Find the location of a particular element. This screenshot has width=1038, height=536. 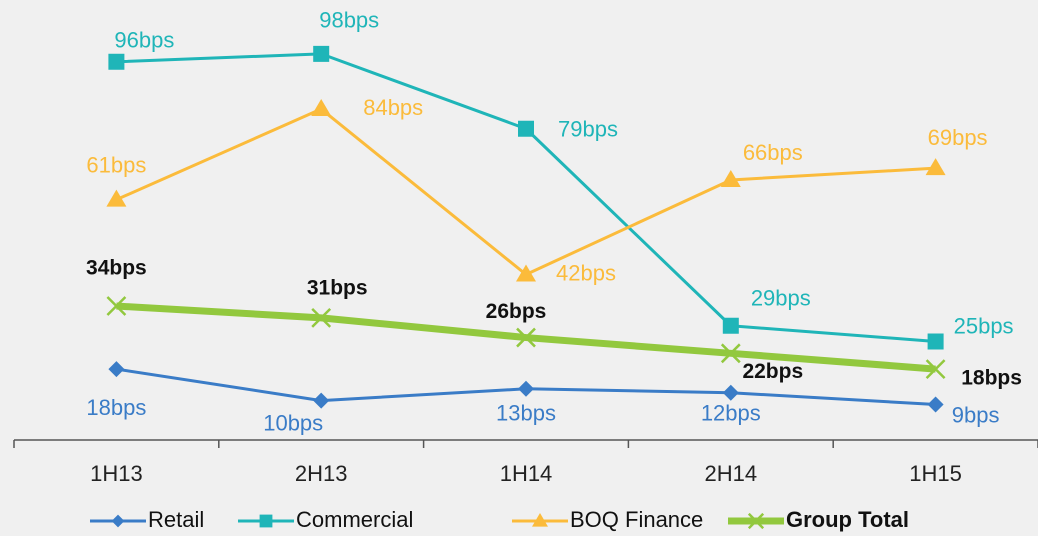

legend-item: Group Total is located at coordinates (818, 519).